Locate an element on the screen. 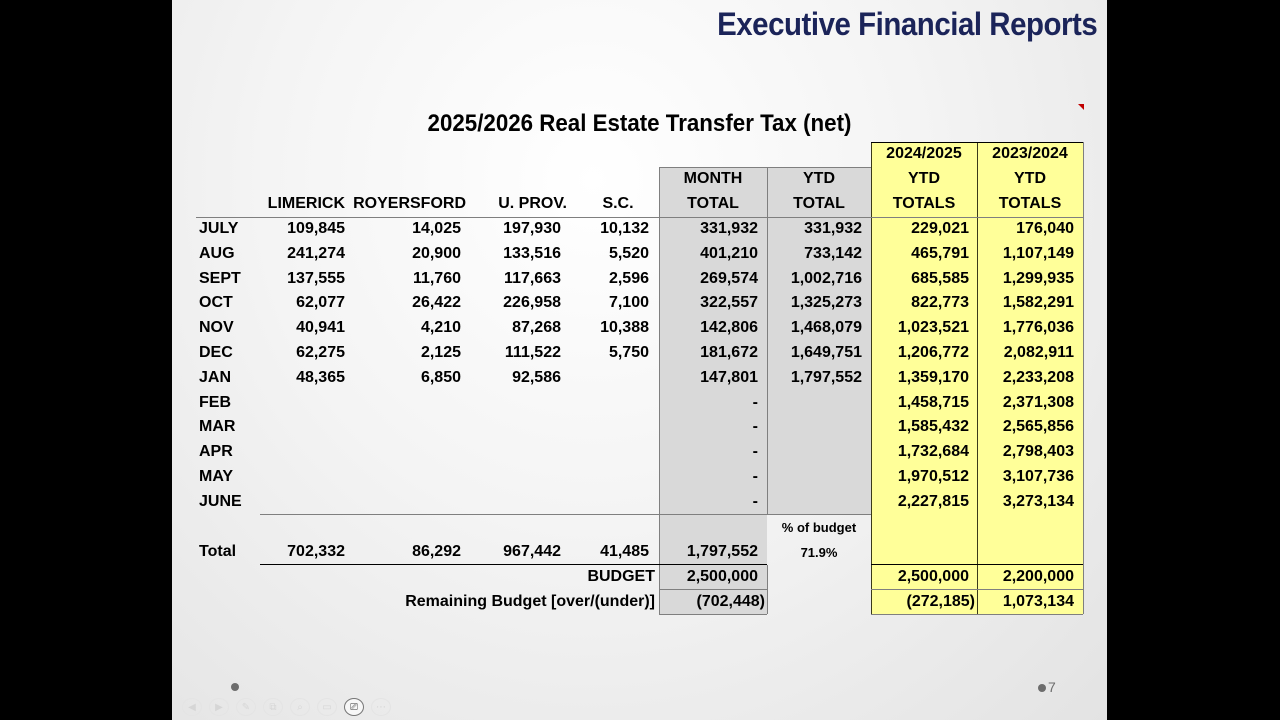  page-marker-dot is located at coordinates (1042, 688).